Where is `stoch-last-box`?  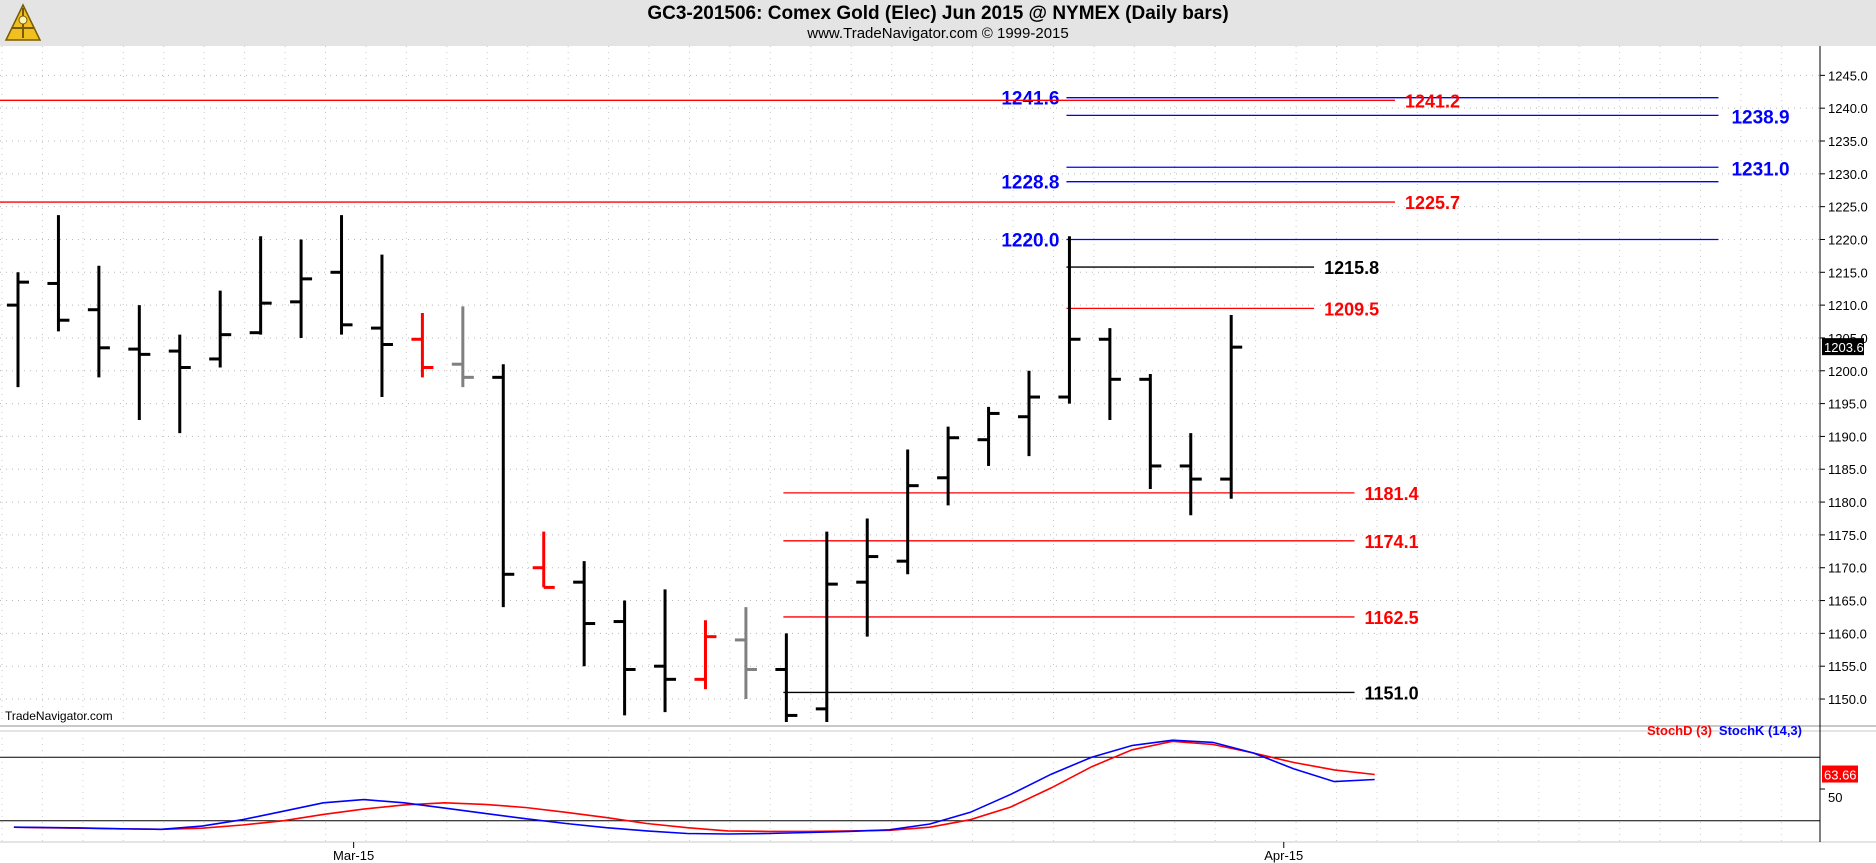 stoch-last-box is located at coordinates (1840, 774).